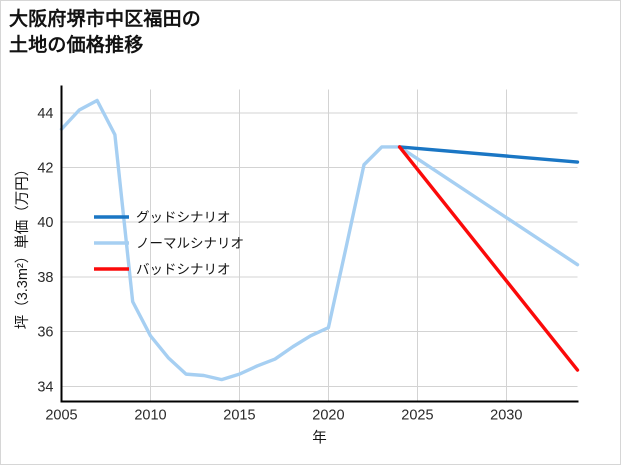 The width and height of the screenshot is (621, 465). I want to click on y-tick-label: 34, so click(45, 387).